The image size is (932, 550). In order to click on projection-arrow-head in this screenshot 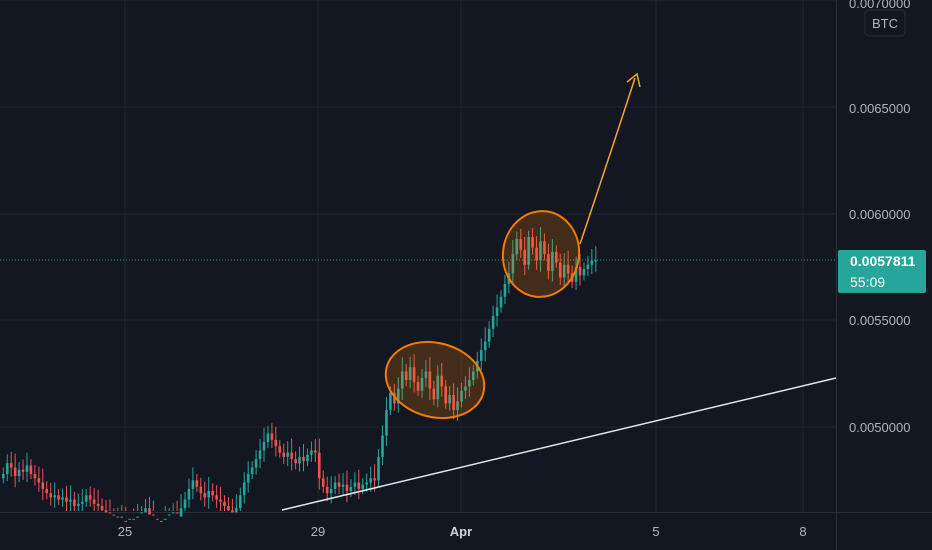, I will do `click(633, 80)`.